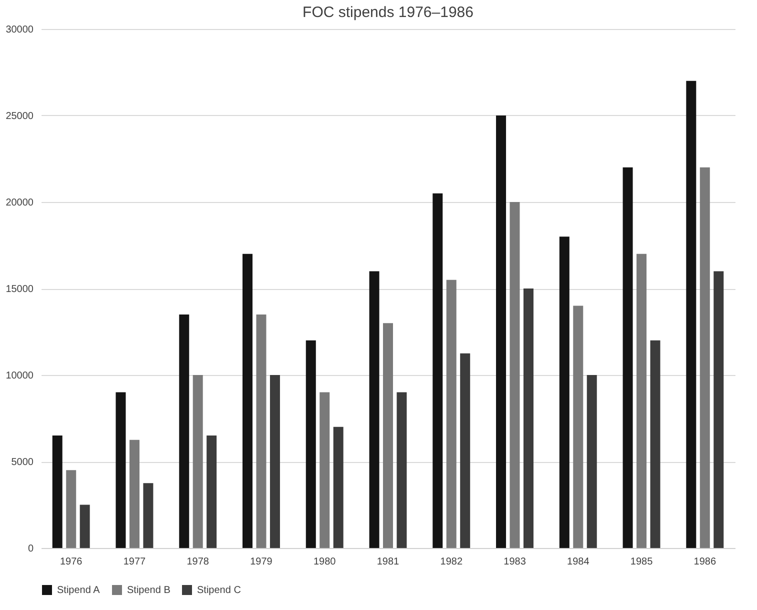  I want to click on x-tick-label: 1983, so click(515, 562).